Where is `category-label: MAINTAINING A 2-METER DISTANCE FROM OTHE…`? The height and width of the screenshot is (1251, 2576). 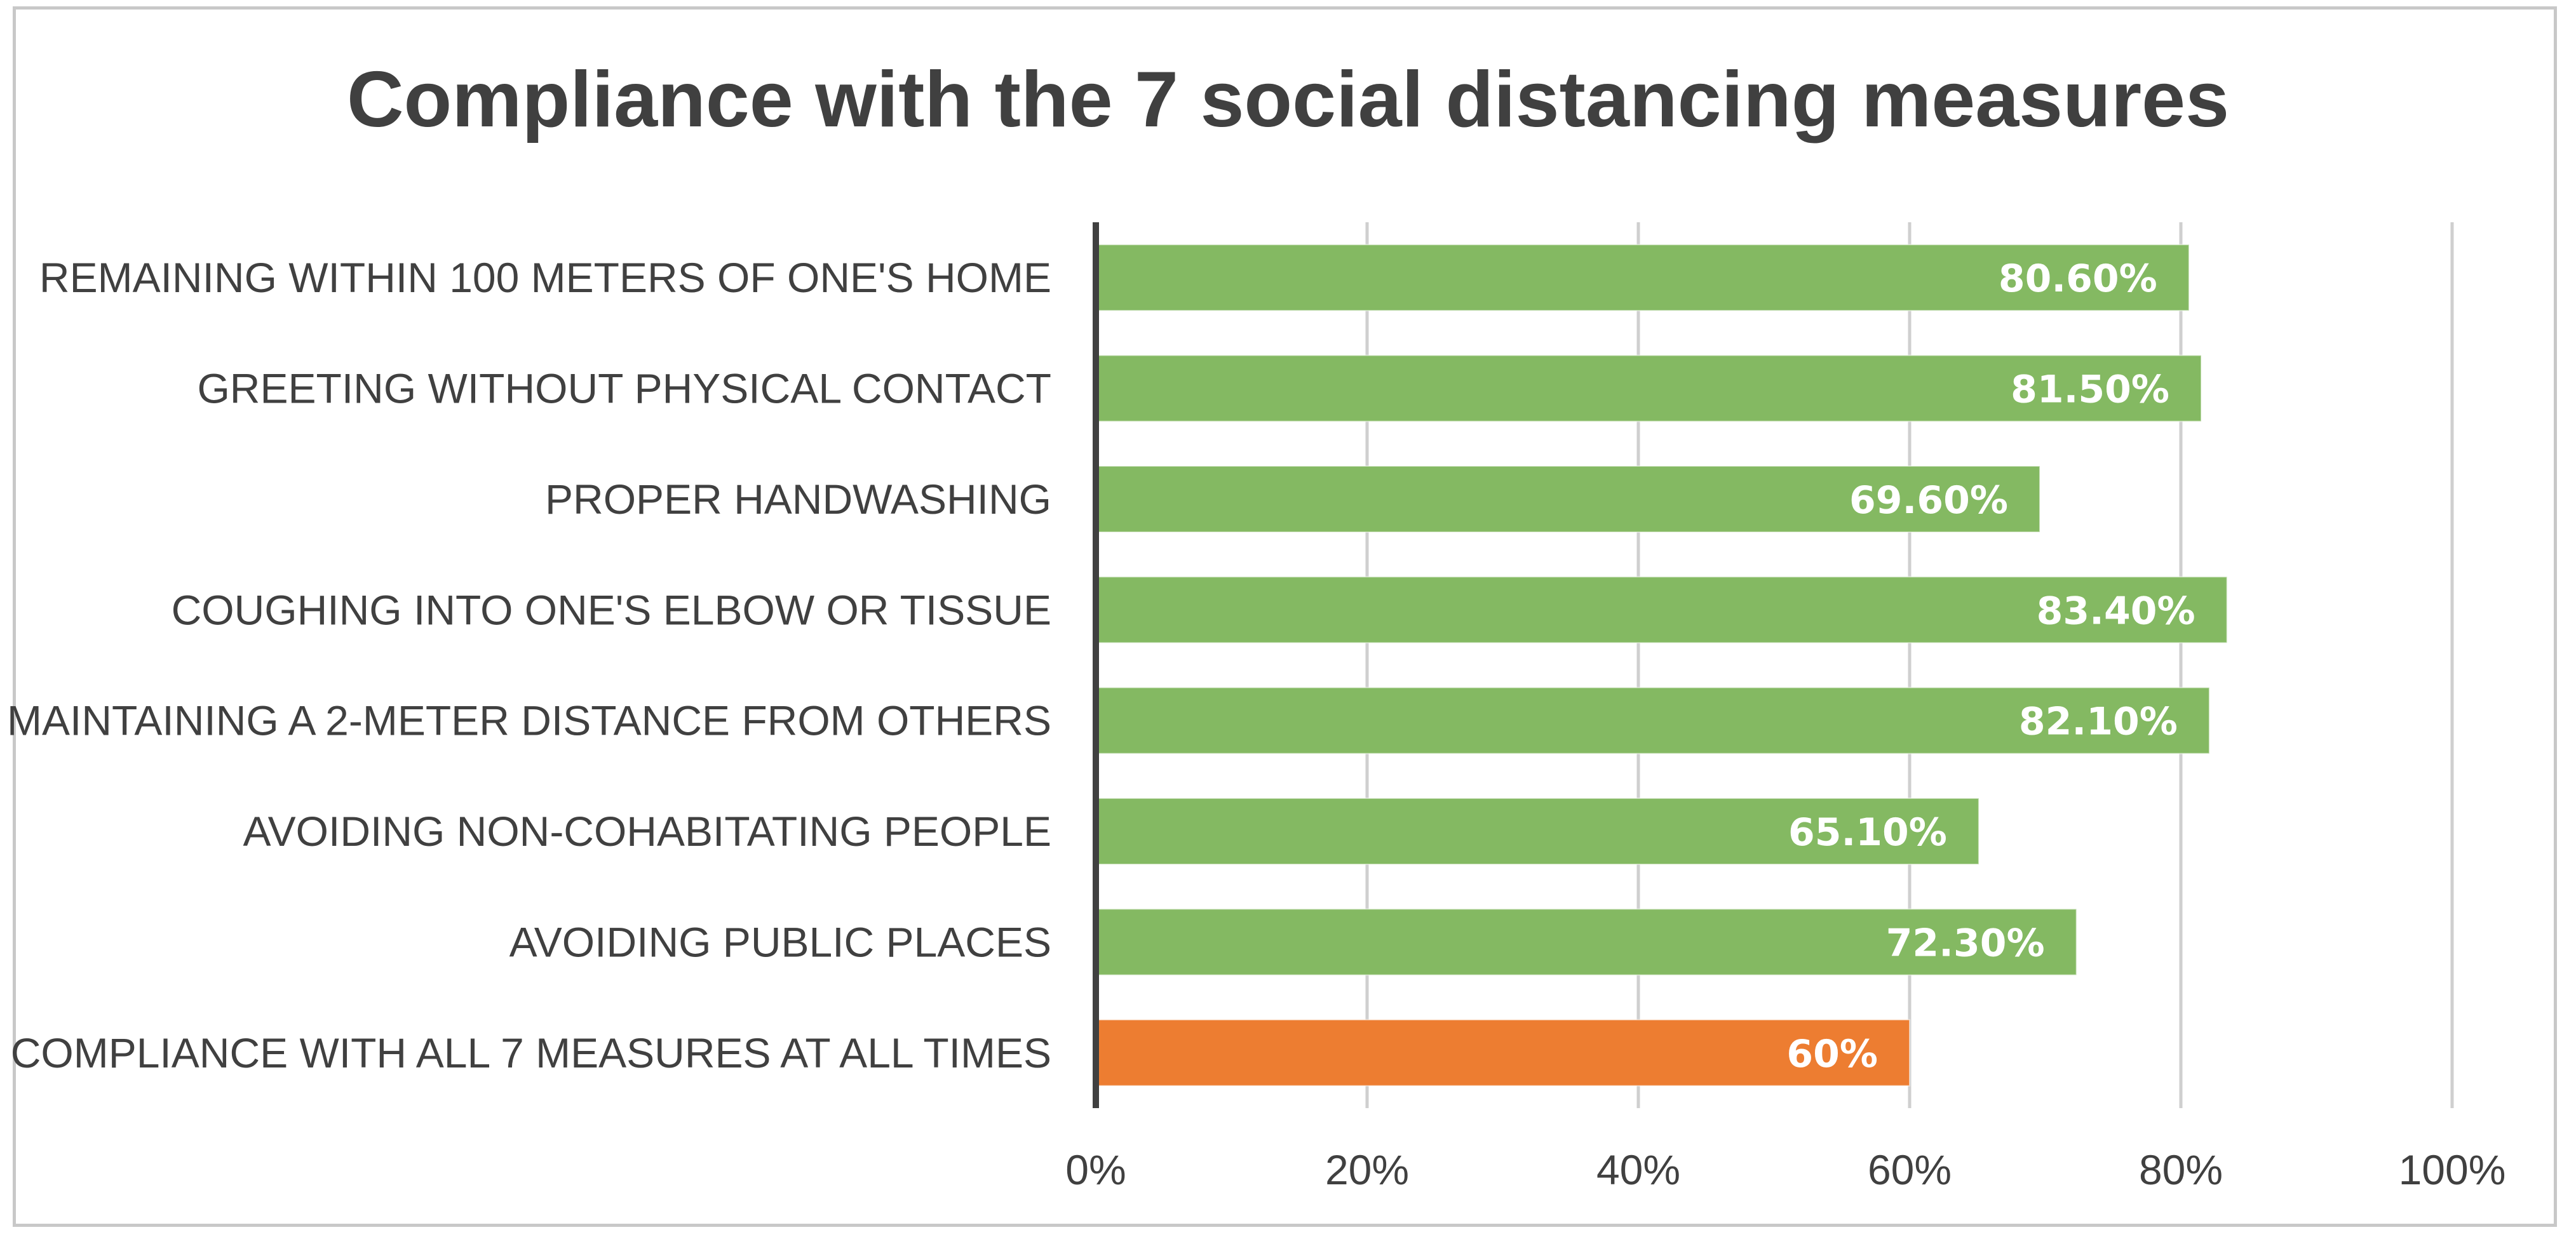
category-label: MAINTAINING A 2-METER DISTANCE FROM OTHE… is located at coordinates (529, 720).